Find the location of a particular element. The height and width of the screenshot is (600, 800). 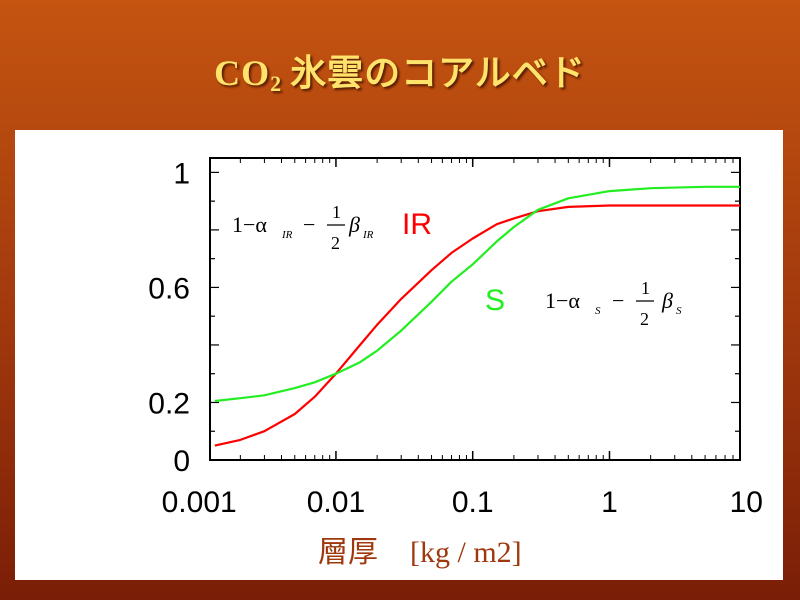

ir-formula-prefix: 1−α is located at coordinates (249, 224).